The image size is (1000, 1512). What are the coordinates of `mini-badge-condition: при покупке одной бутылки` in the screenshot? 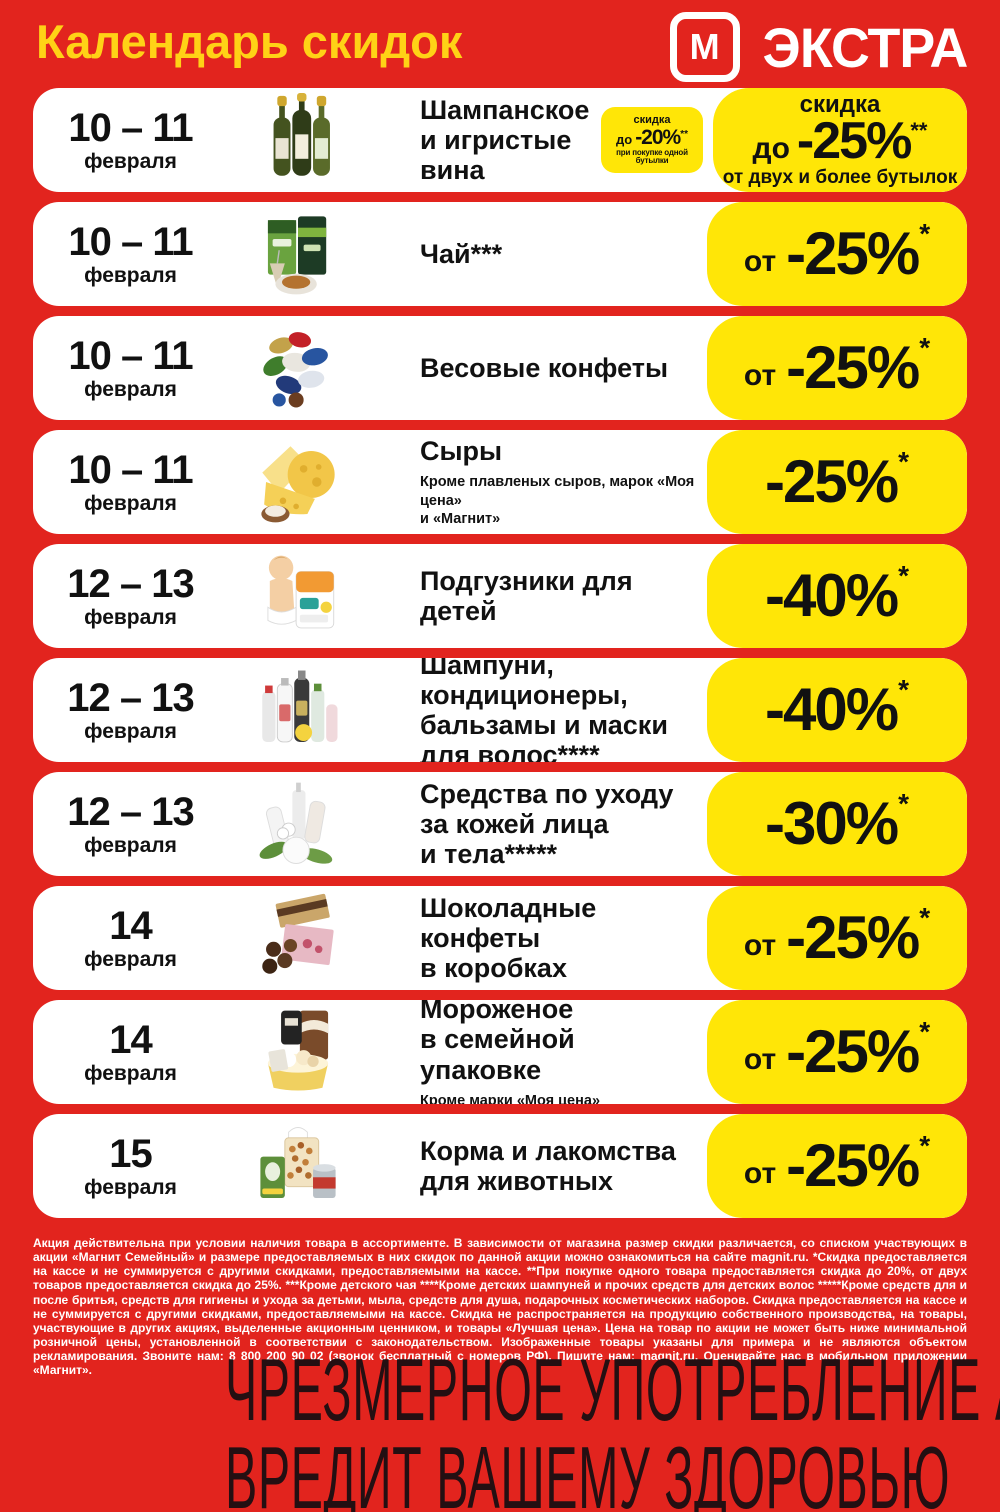 It's located at (652, 156).